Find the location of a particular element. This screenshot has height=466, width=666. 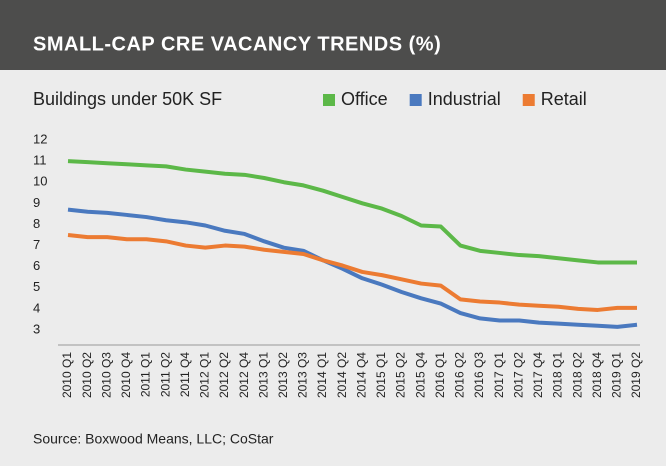

x-tick-label: 2014 Q4 is located at coordinates (361, 375).